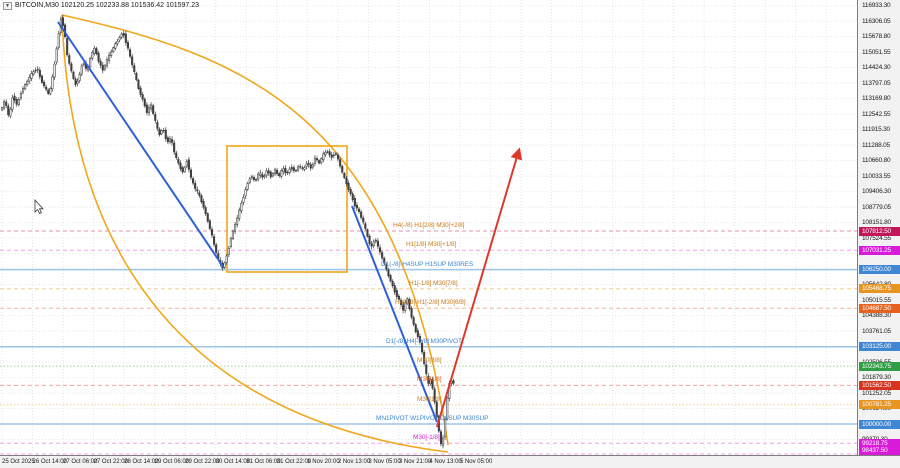  I want to click on consolidation-rectangle, so click(287, 209).